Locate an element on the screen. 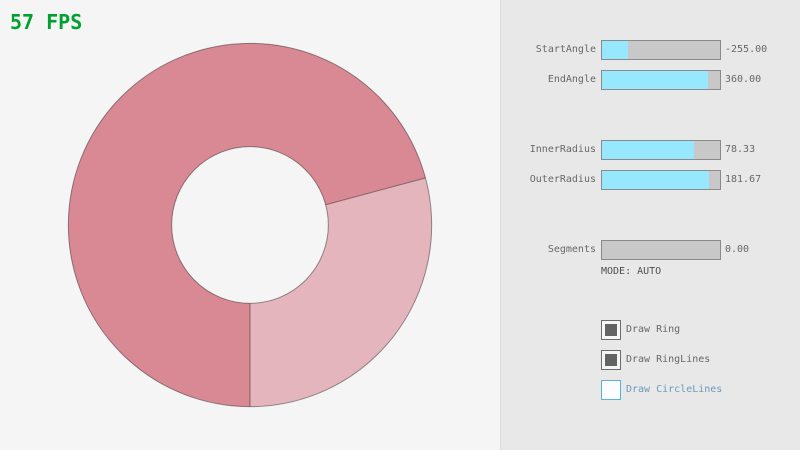  slider-row-segments: Segments 0.00 is located at coordinates (650, 250).